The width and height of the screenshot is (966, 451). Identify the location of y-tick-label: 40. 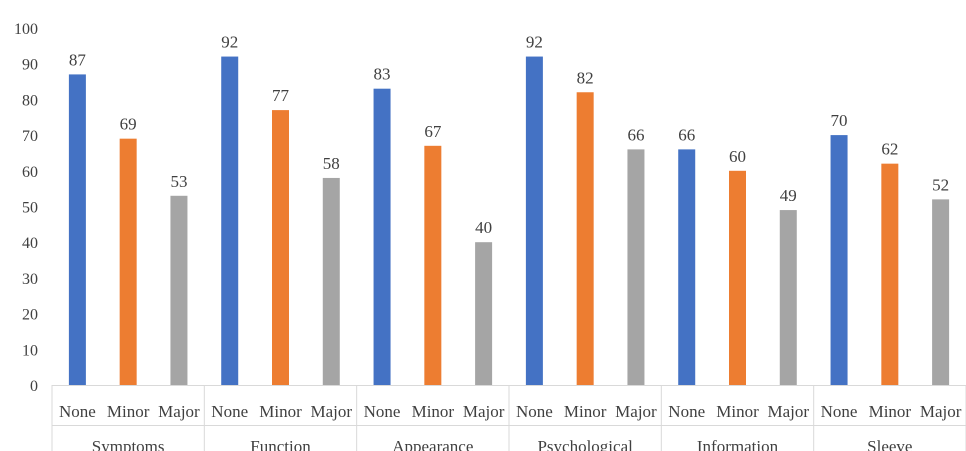
(30, 243).